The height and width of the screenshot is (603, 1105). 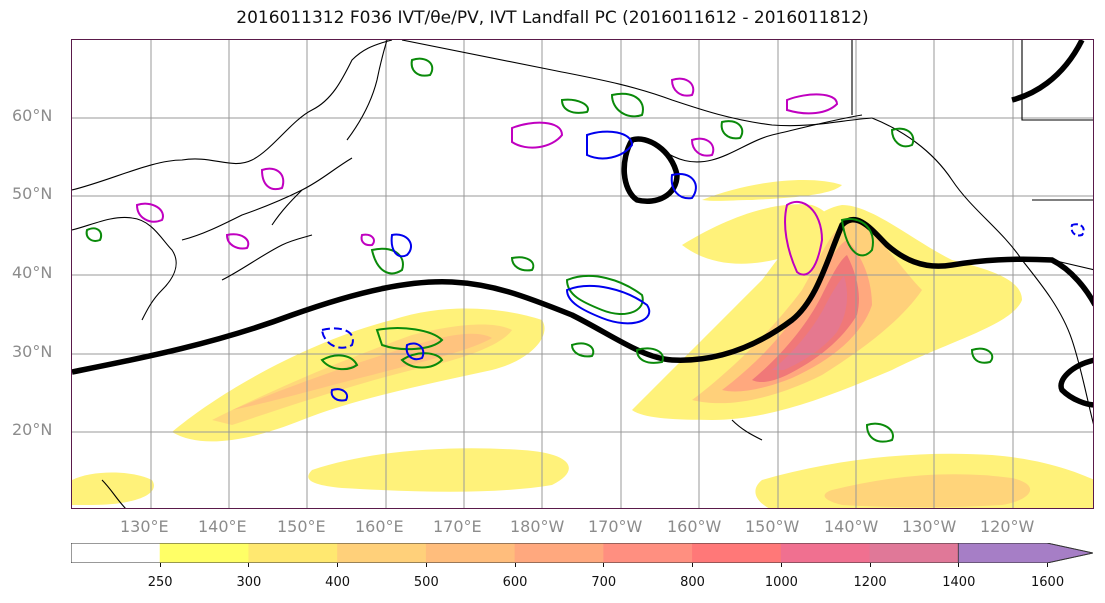 I want to click on latitude-label: 30°N, so click(x=32, y=351).